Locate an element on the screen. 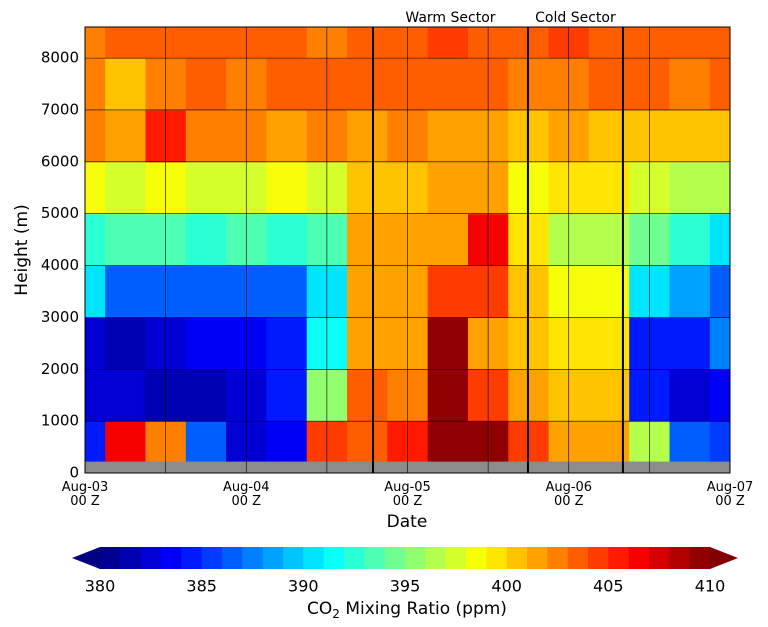  colorbar-label-part: 2 is located at coordinates (336, 614).